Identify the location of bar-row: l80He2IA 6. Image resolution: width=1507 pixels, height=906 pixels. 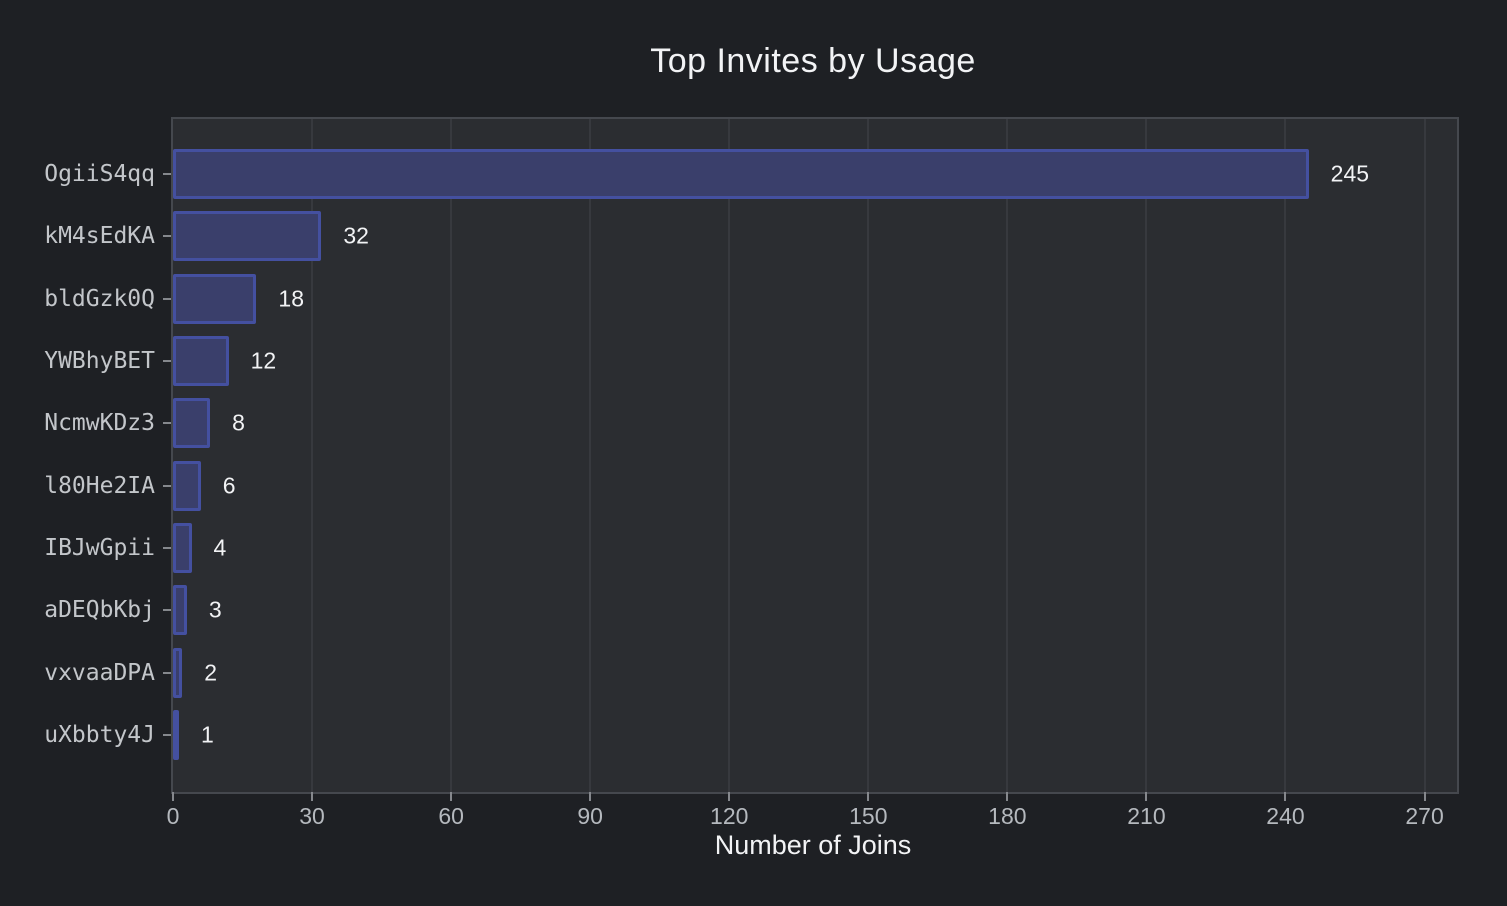
(750, 486).